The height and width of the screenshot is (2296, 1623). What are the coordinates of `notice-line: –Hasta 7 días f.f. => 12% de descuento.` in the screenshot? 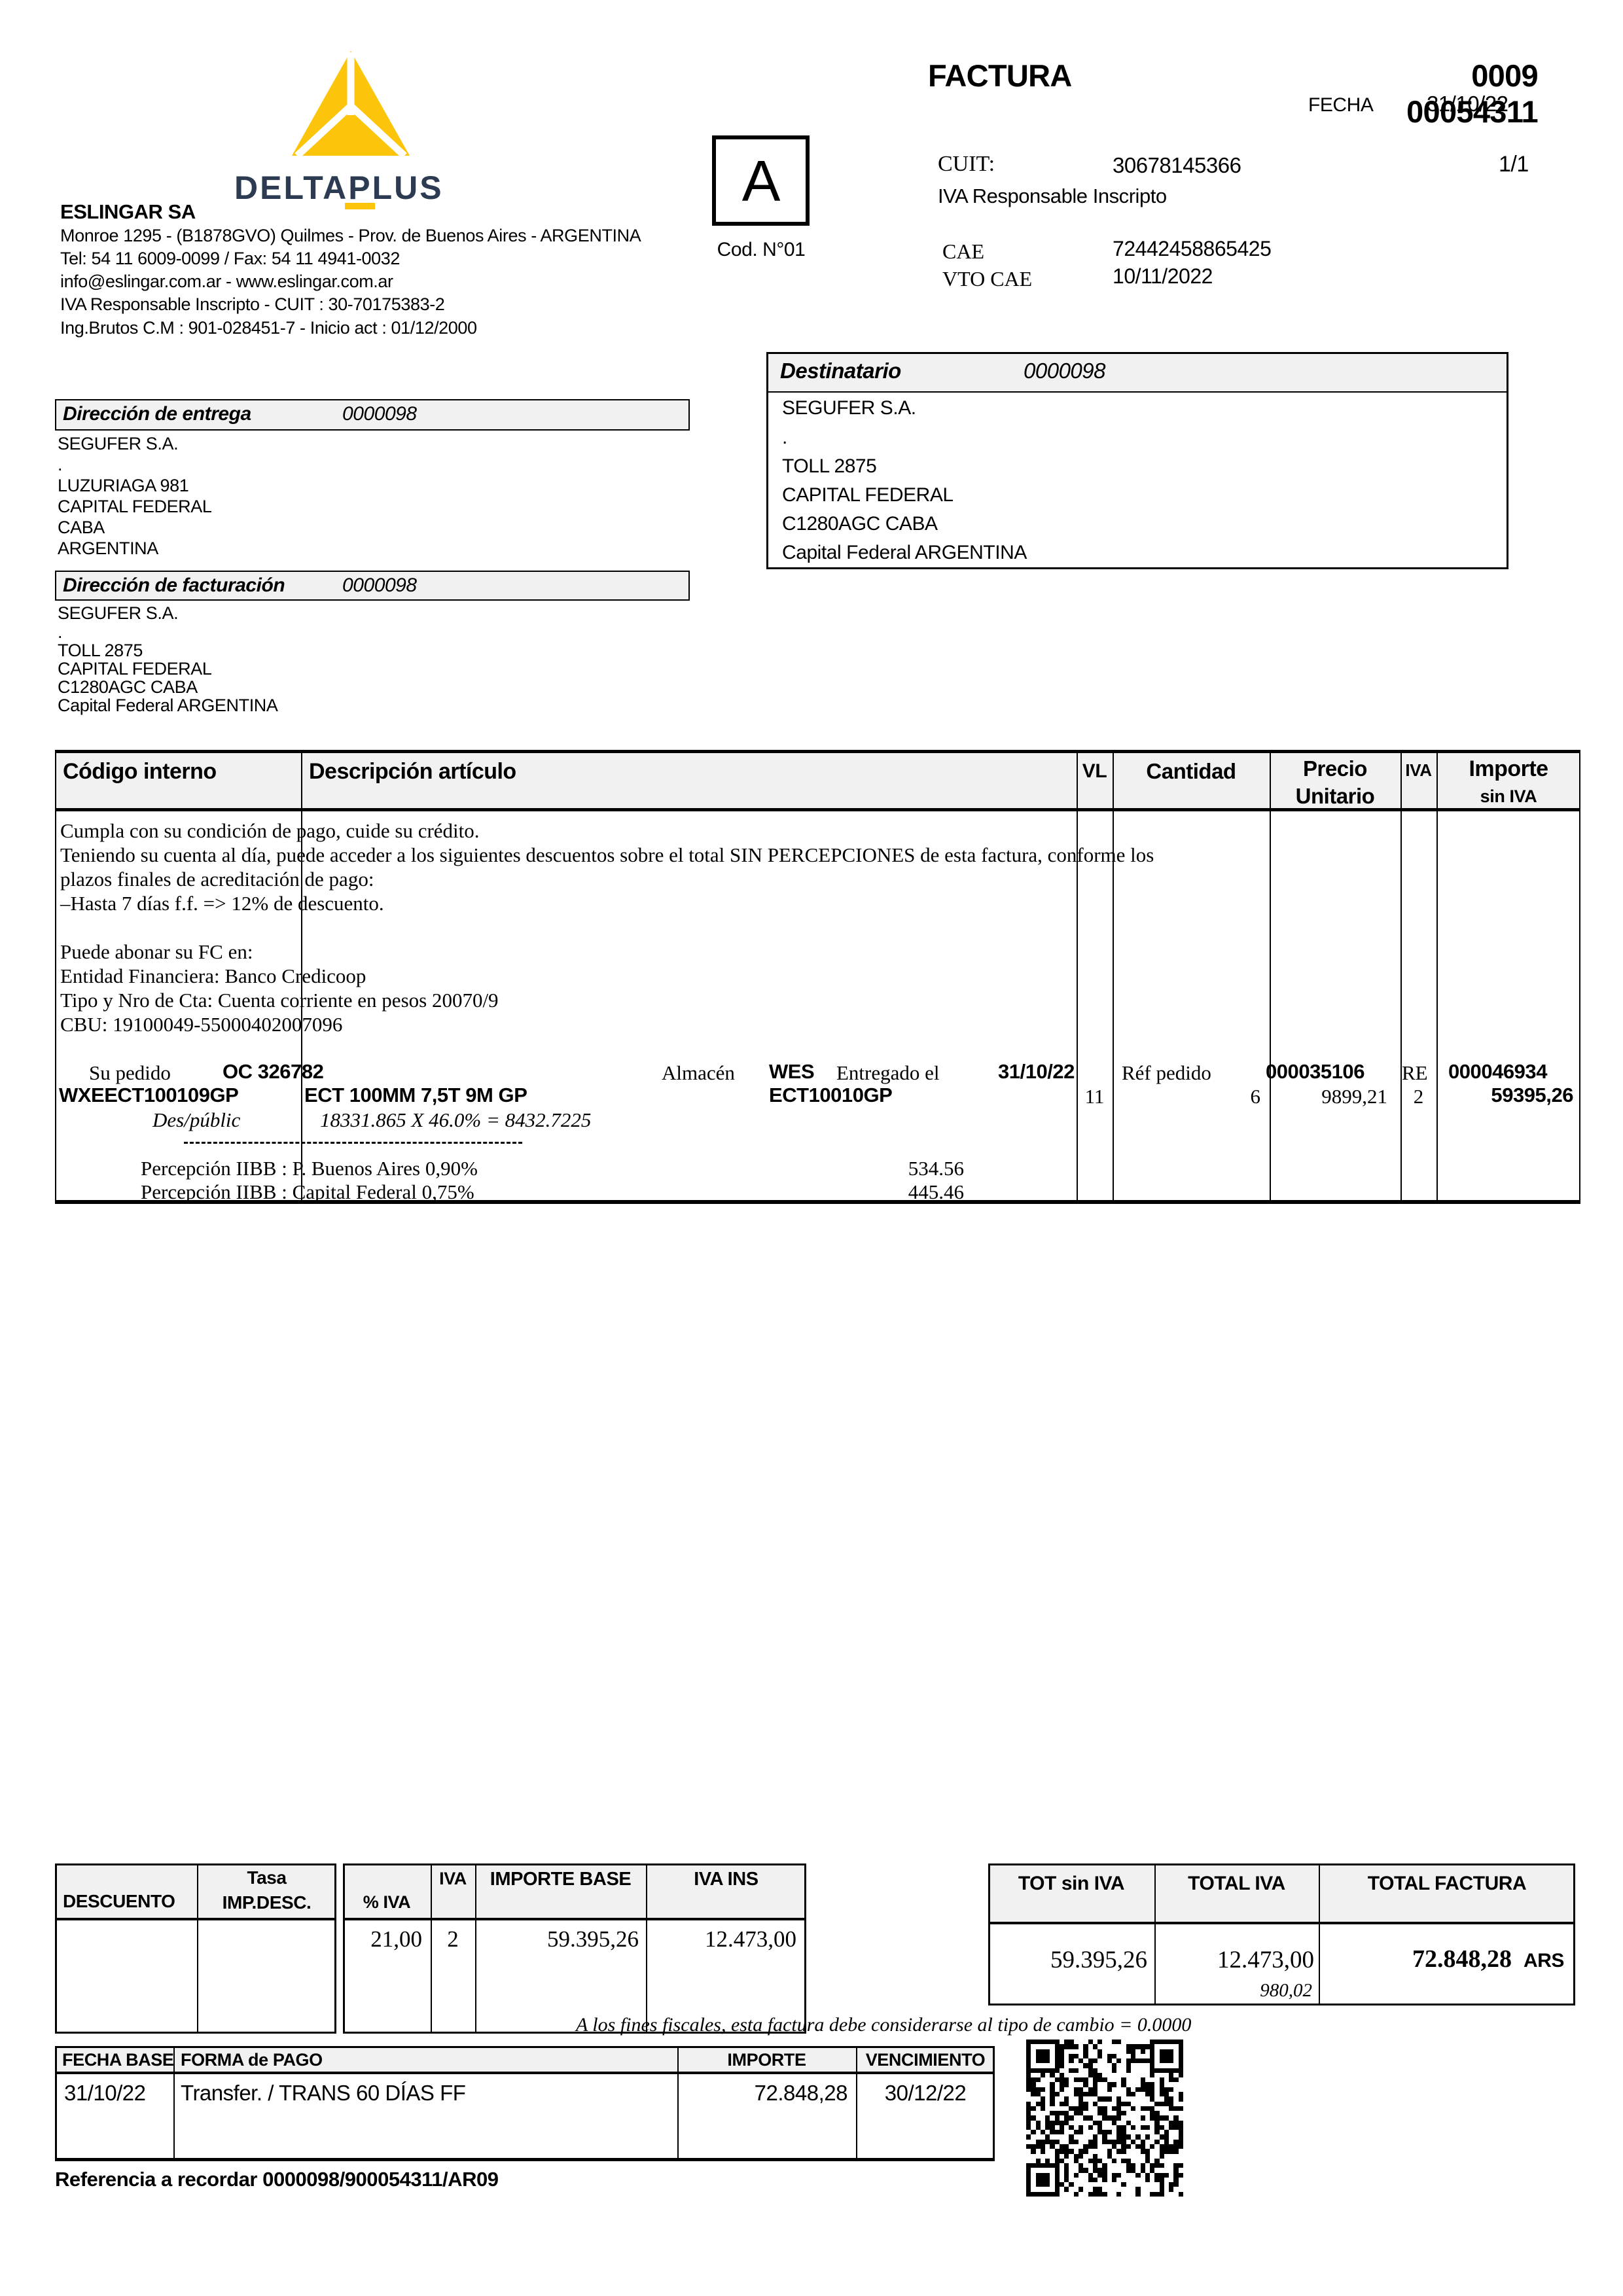 It's located at (222, 904).